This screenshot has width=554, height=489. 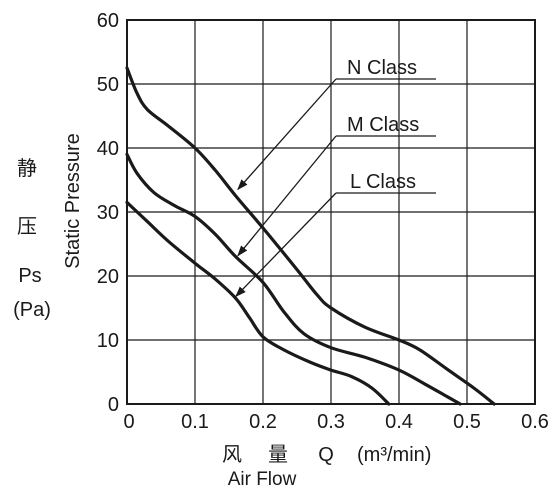 What do you see at coordinates (326, 455) in the screenshot?
I see `x-label-symbol: Q` at bounding box center [326, 455].